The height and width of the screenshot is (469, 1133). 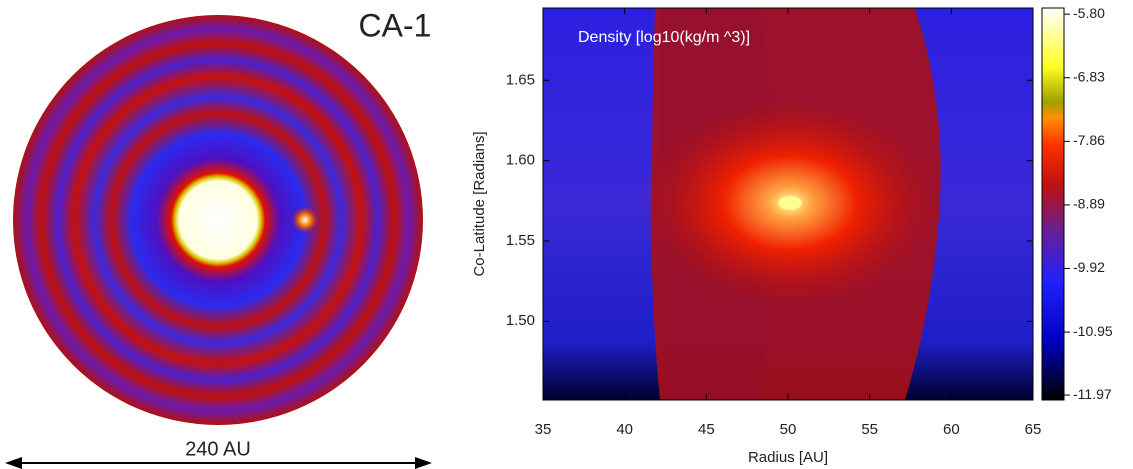 I want to click on colorbar-tick-label: -6.83, so click(x=1089, y=76).